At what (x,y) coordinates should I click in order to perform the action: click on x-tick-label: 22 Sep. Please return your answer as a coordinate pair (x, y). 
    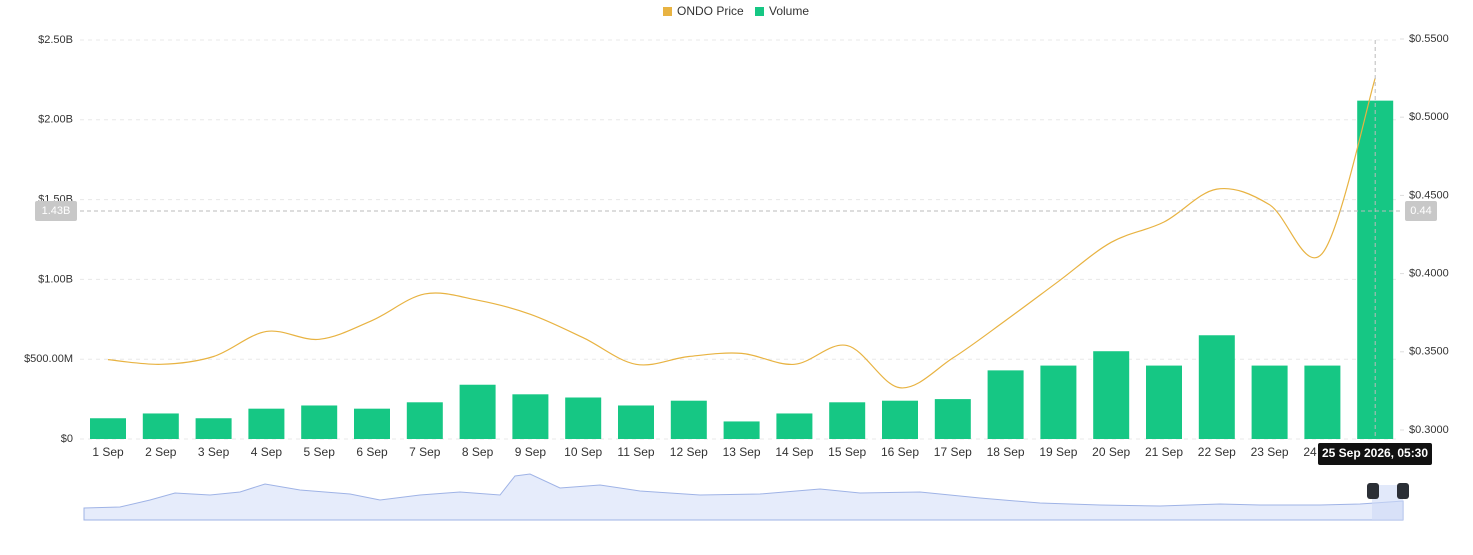
    Looking at the image, I should click on (1217, 452).